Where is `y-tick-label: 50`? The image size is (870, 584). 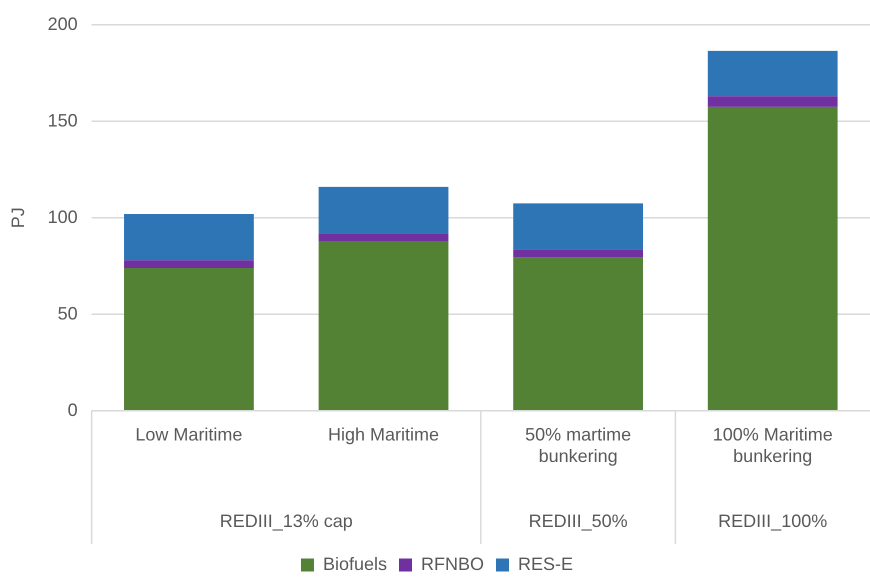
y-tick-label: 50 is located at coordinates (68, 313).